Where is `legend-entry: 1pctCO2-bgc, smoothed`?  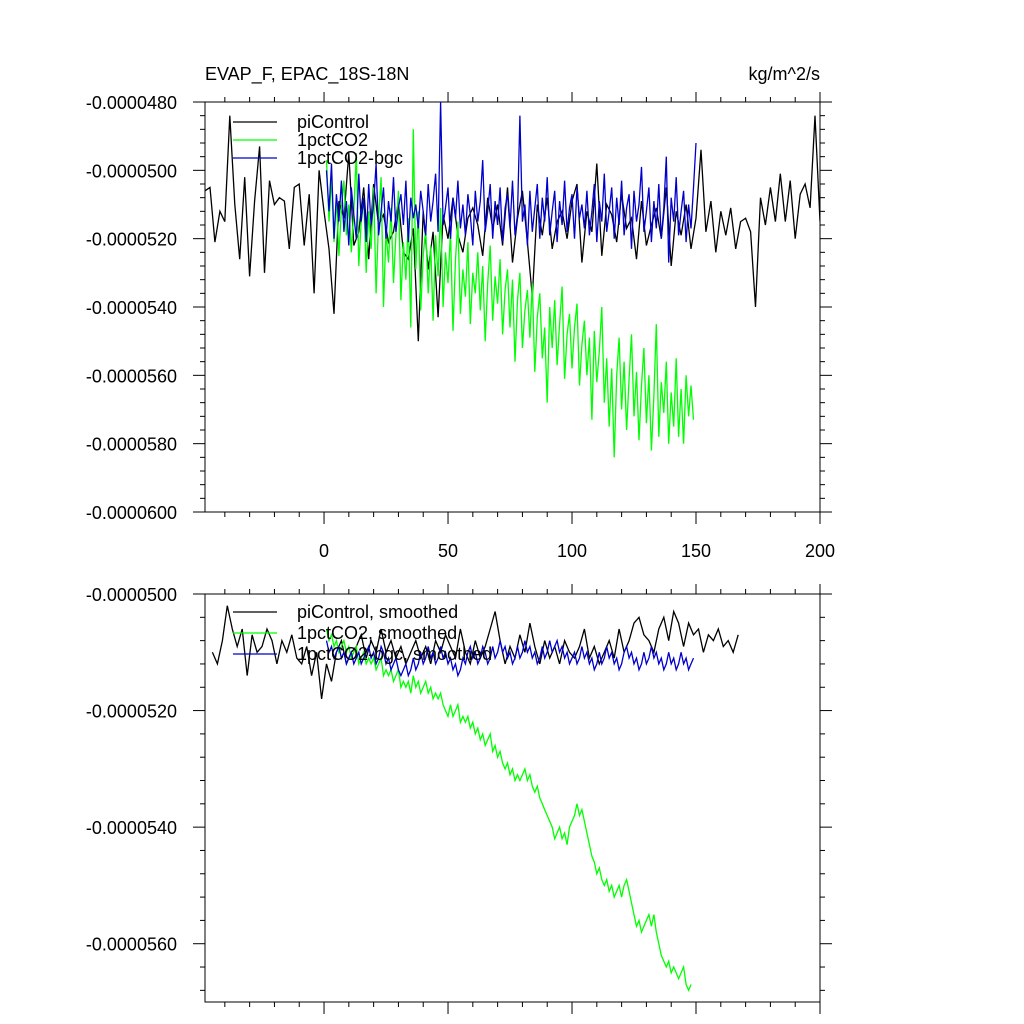 legend-entry: 1pctCO2-bgc, smoothed is located at coordinates (394, 654).